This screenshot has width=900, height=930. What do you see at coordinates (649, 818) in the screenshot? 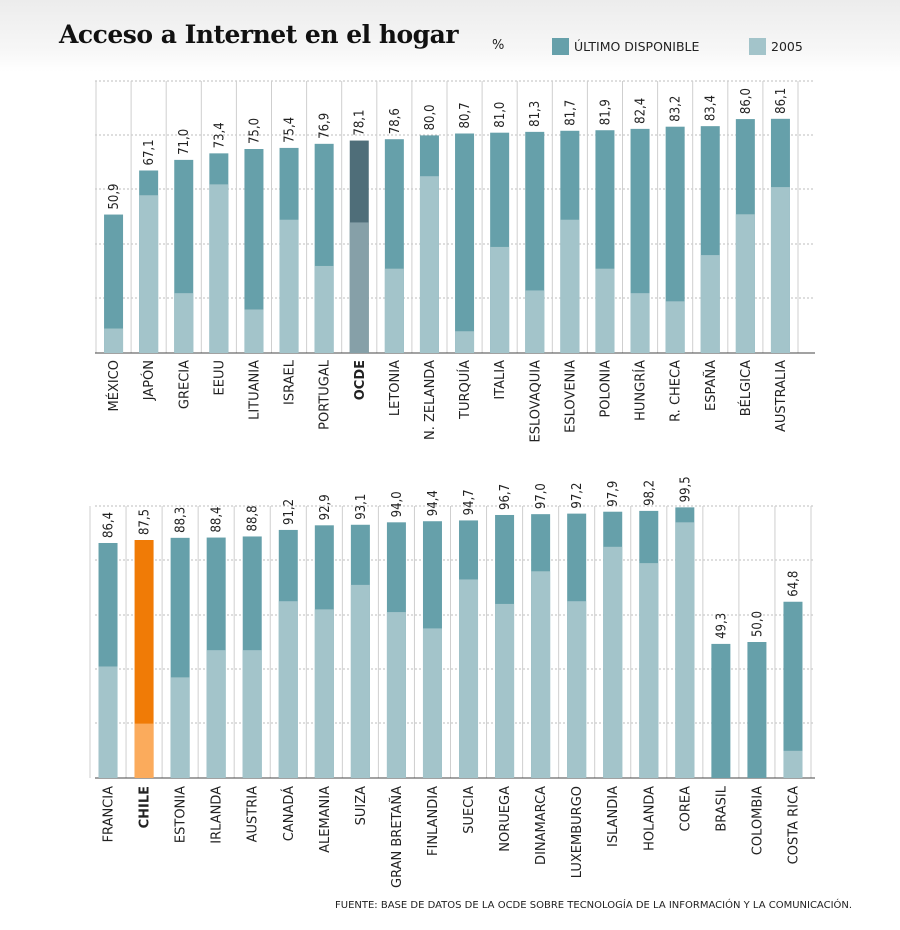
I see `category-label: HOLANDA` at bounding box center [649, 818].